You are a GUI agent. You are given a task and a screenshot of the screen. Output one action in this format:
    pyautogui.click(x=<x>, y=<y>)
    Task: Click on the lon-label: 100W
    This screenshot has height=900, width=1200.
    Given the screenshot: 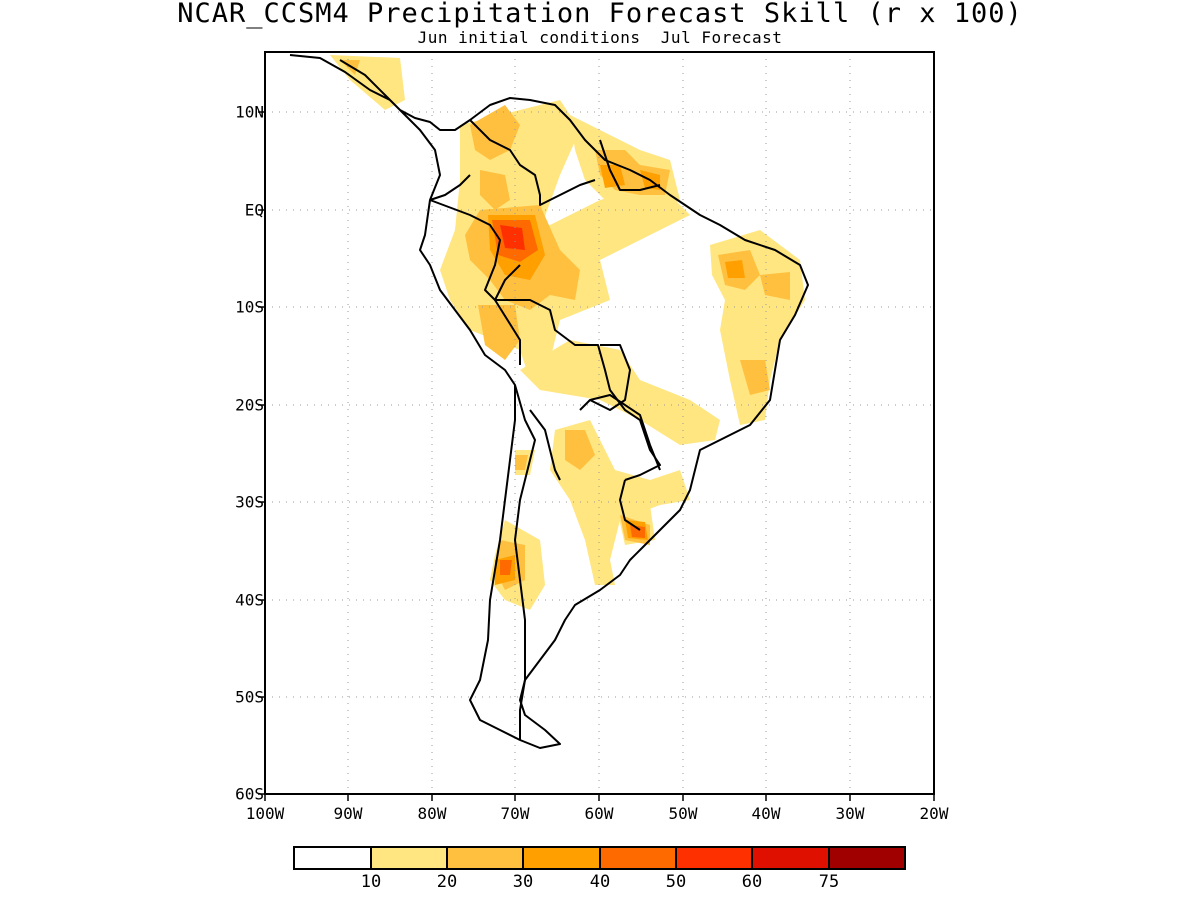 What is the action you would take?
    pyautogui.click(x=265, y=813)
    